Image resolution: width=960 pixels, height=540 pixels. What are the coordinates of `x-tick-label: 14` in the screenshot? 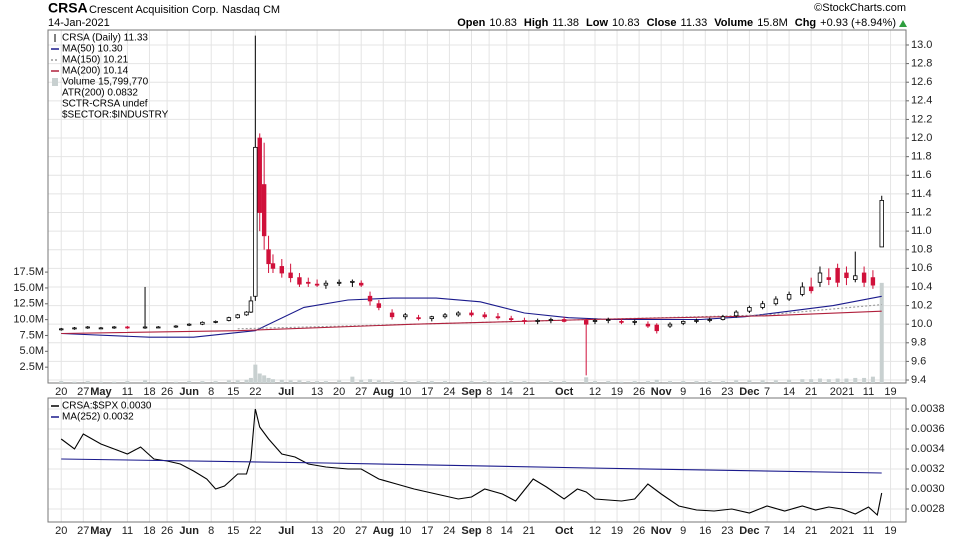 It's located at (789, 392).